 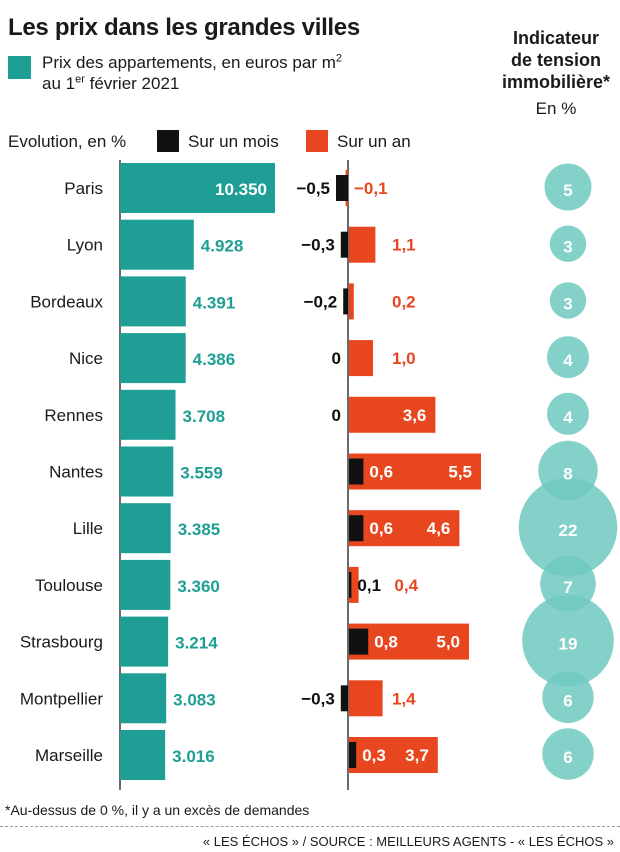 I want to click on month-legend-swatch, so click(x=168, y=141).